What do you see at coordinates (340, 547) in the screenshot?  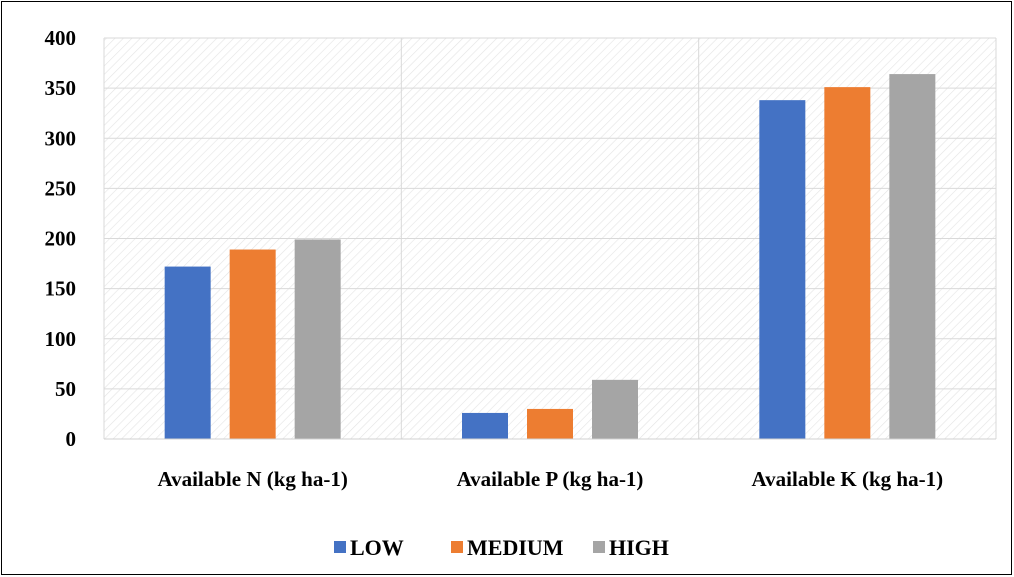 I see `legend-swatch-low` at bounding box center [340, 547].